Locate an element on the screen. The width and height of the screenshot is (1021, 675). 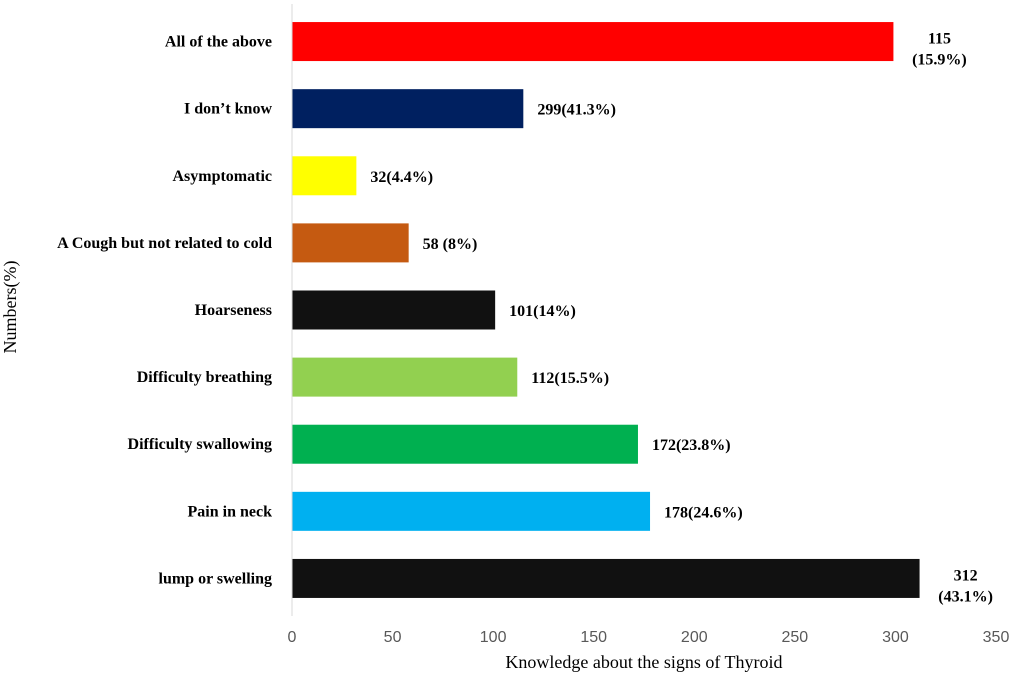
data-label: 178(24.6%) is located at coordinates (703, 512).